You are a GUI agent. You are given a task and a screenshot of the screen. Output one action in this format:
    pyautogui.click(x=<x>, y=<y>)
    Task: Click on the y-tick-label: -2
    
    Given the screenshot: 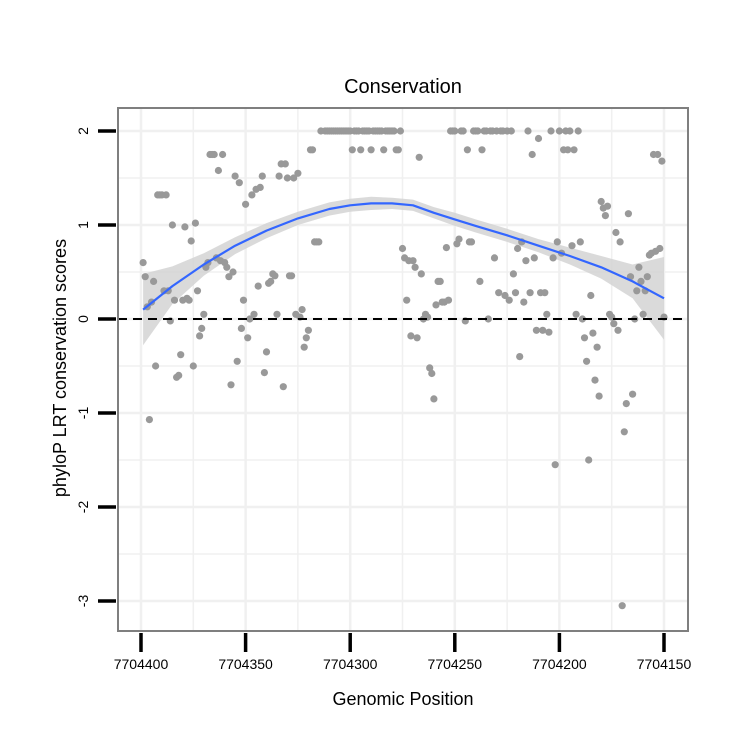 What is the action you would take?
    pyautogui.click(x=83, y=507)
    